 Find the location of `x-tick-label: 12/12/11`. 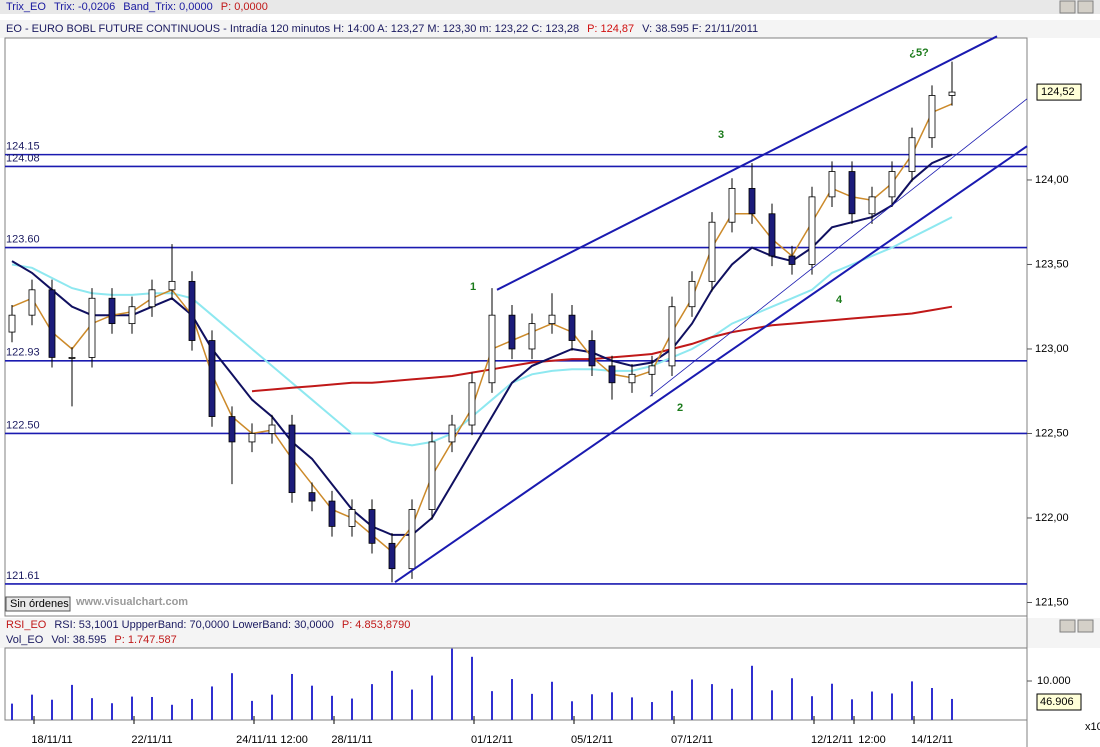

x-tick-label: 12/12/11 is located at coordinates (832, 740).